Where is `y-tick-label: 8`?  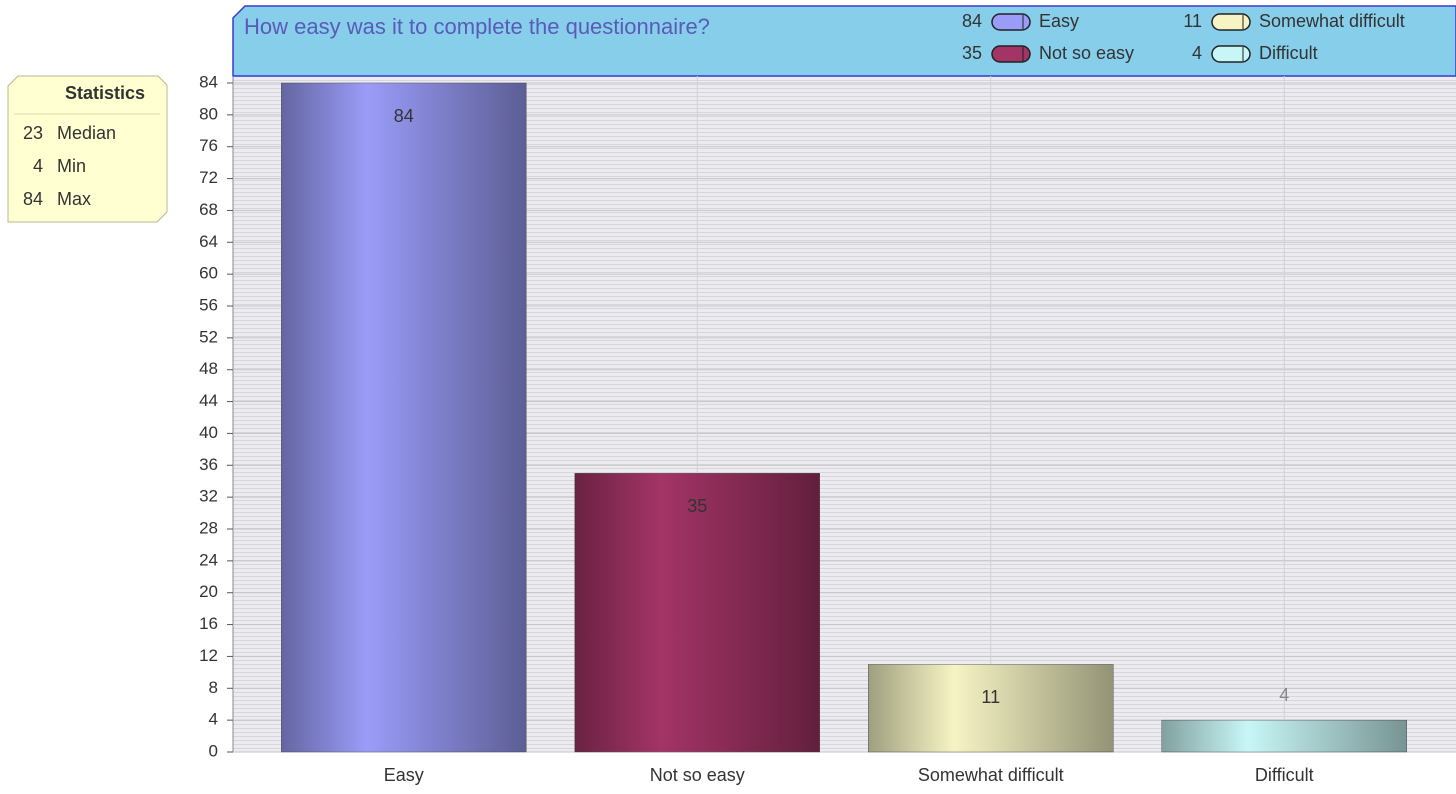 y-tick-label: 8 is located at coordinates (213, 687).